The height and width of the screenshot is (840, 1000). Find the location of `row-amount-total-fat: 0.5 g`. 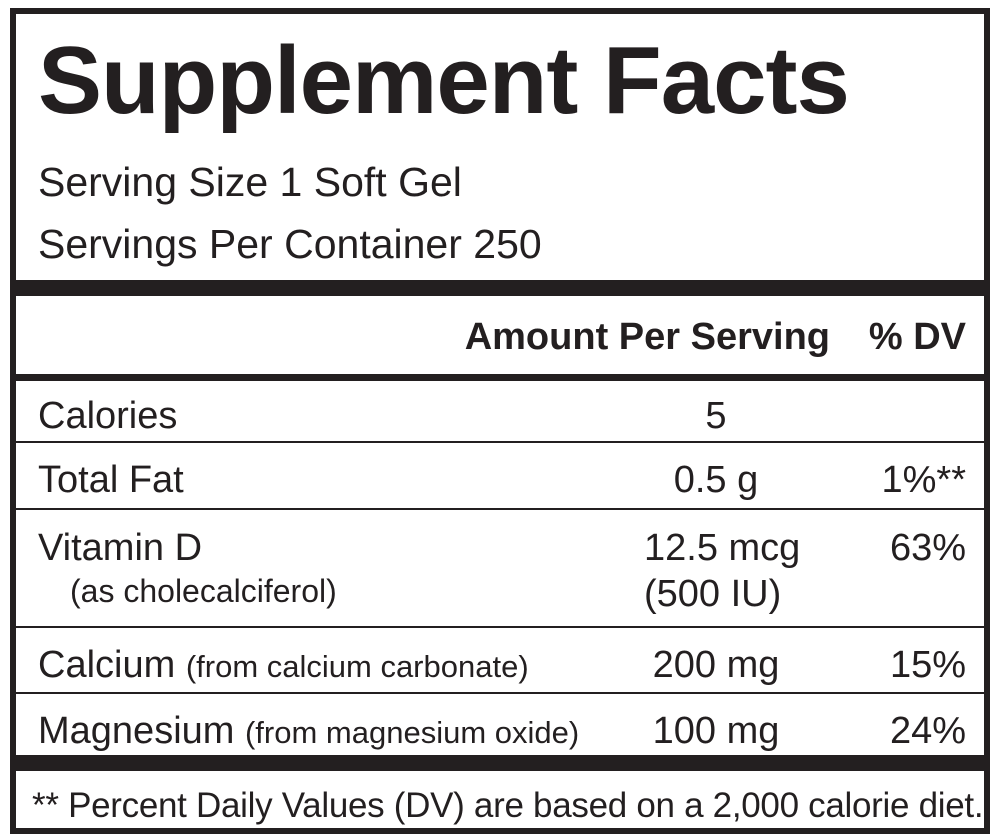

row-amount-total-fat: 0.5 g is located at coordinates (716, 480).